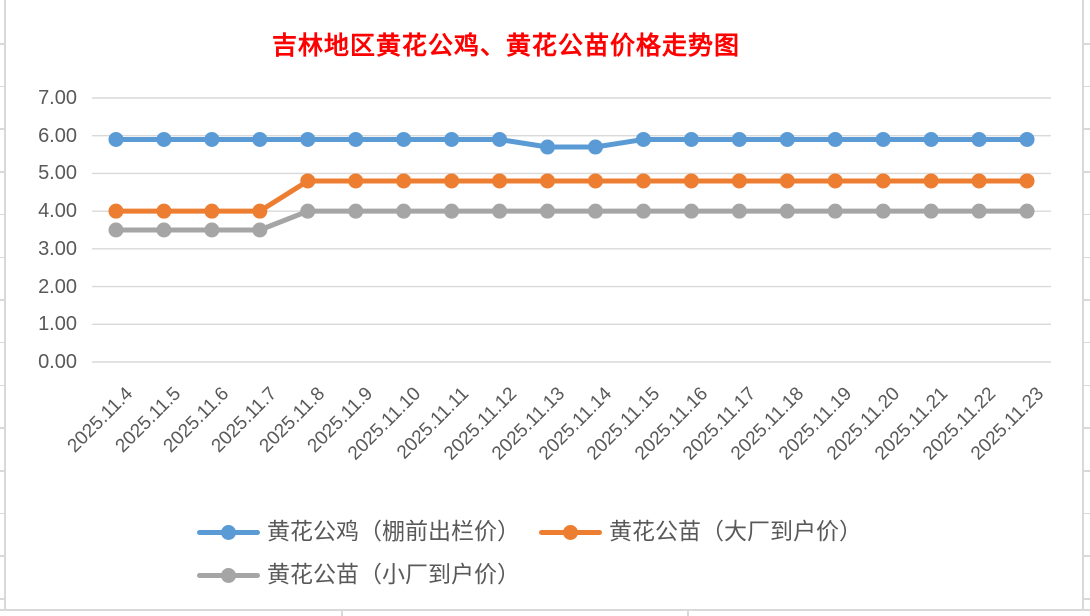  What do you see at coordinates (393, 574) in the screenshot?
I see `legend-label: 黄花公苗（小厂到户价）` at bounding box center [393, 574].